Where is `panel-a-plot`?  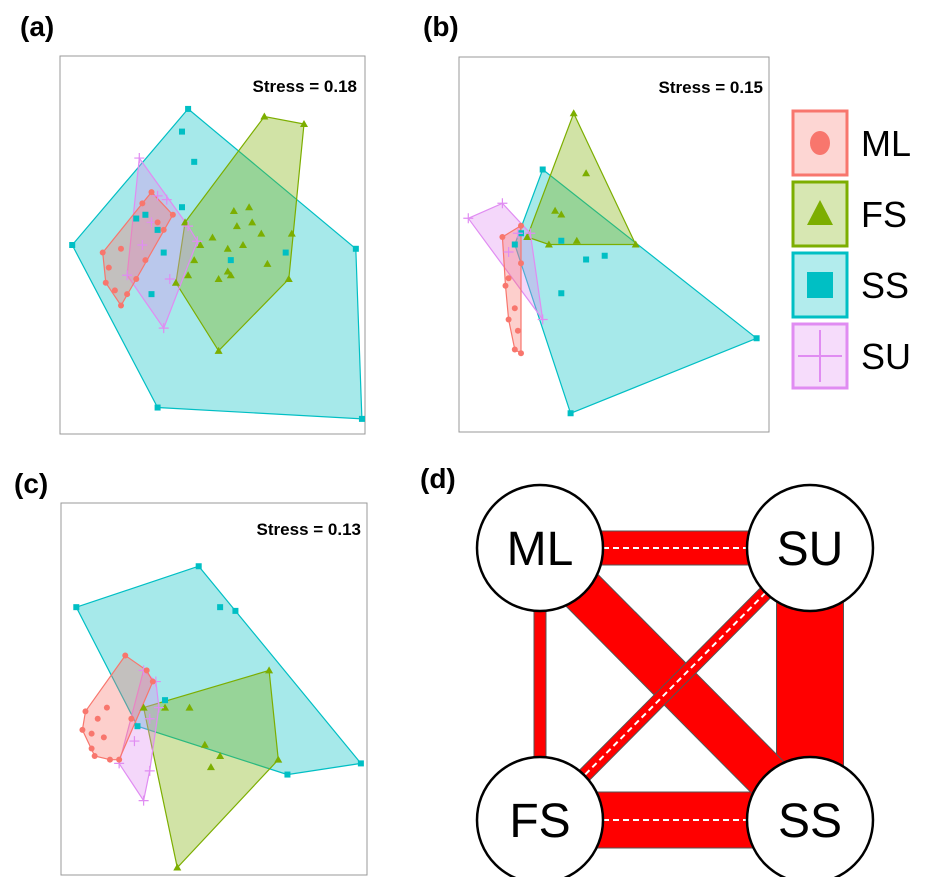 panel-a-plot is located at coordinates (217, 263).